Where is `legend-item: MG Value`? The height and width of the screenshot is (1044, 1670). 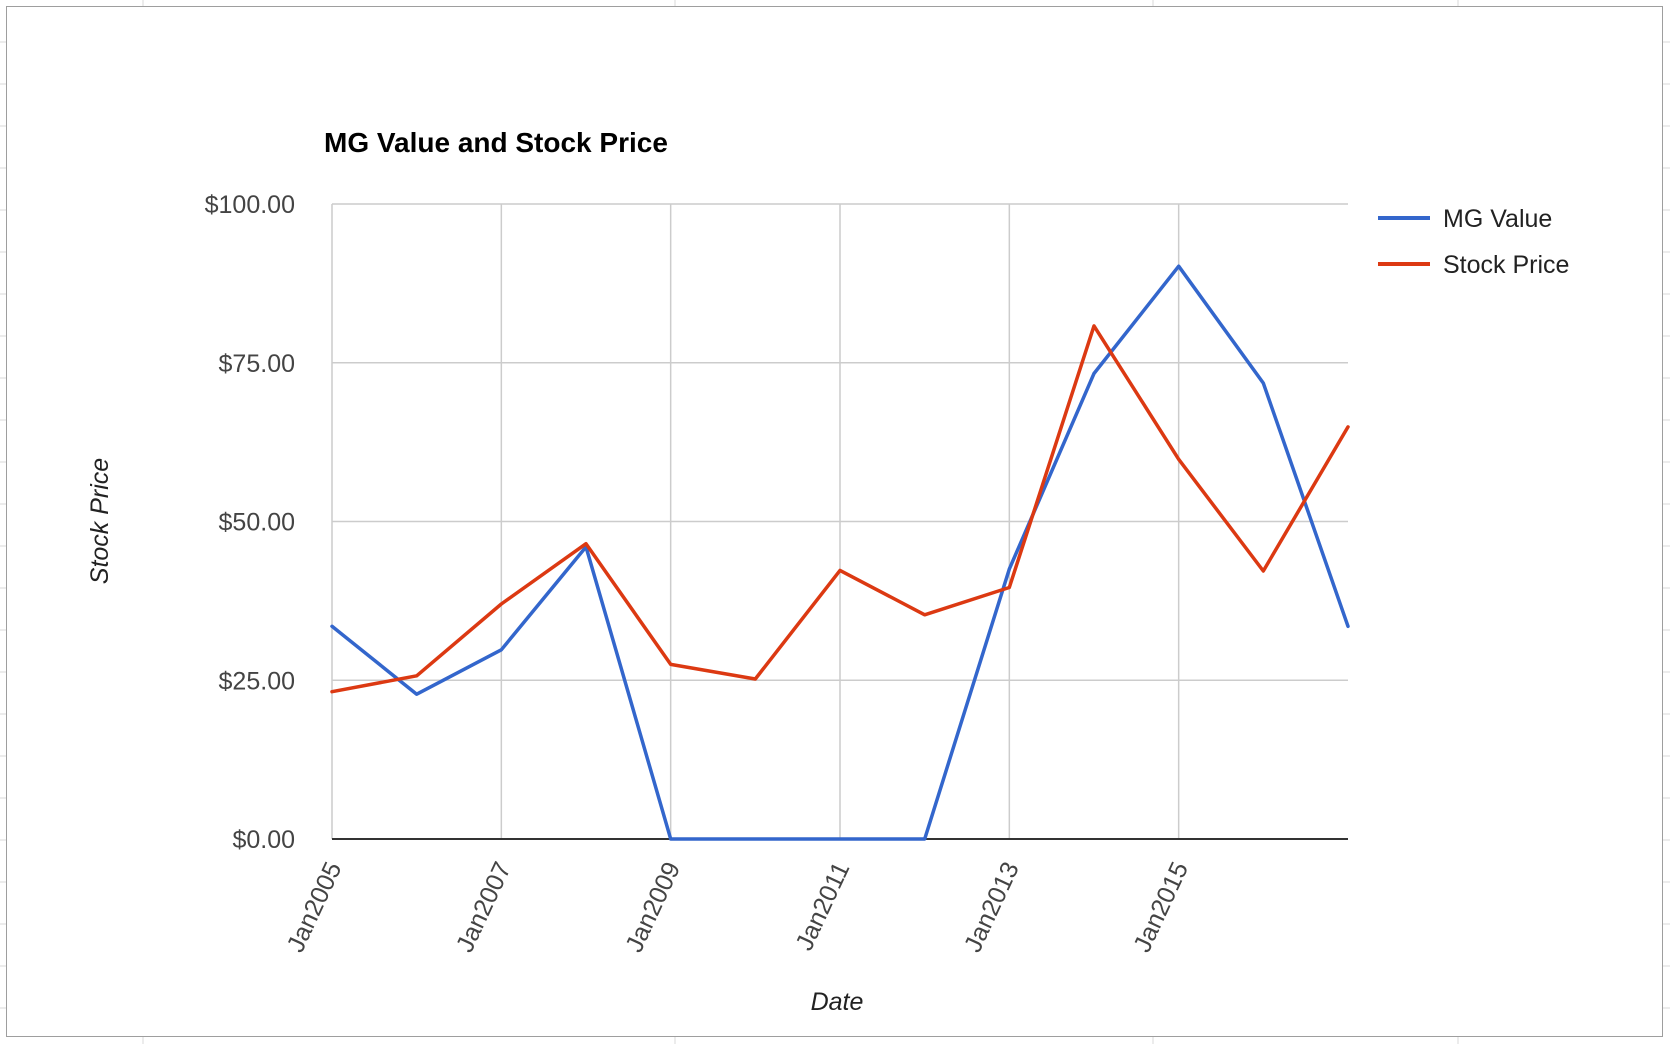
legend-item: MG Value is located at coordinates (1465, 219).